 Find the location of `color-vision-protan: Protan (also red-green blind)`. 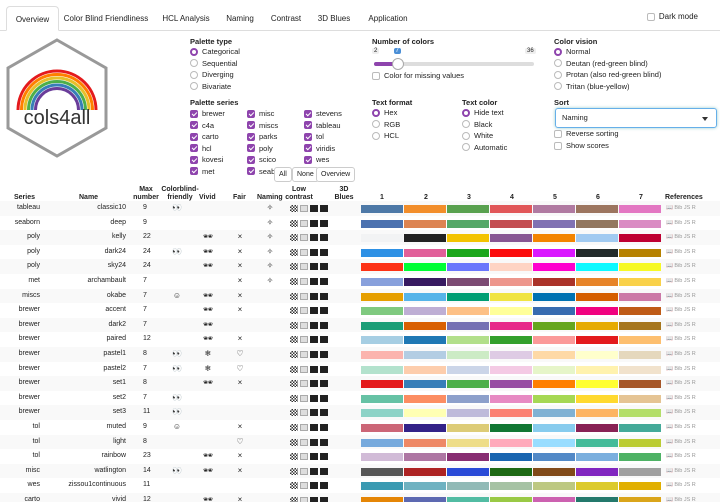

color-vision-protan: Protan (also red-green blind) is located at coordinates (607, 75).